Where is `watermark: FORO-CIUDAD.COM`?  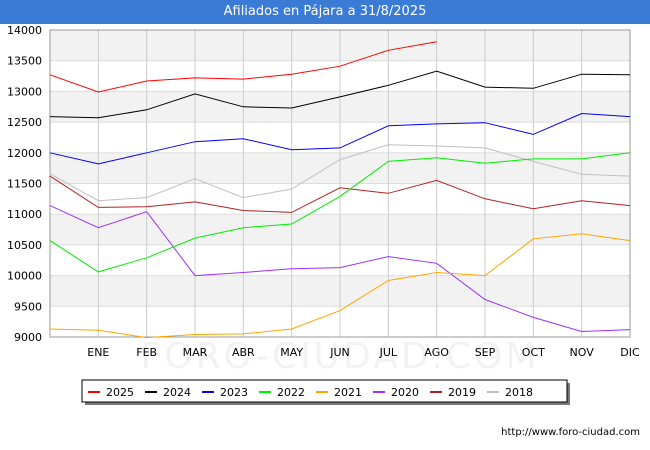
watermark: FORO-CIUDAD.COM is located at coordinates (340, 356).